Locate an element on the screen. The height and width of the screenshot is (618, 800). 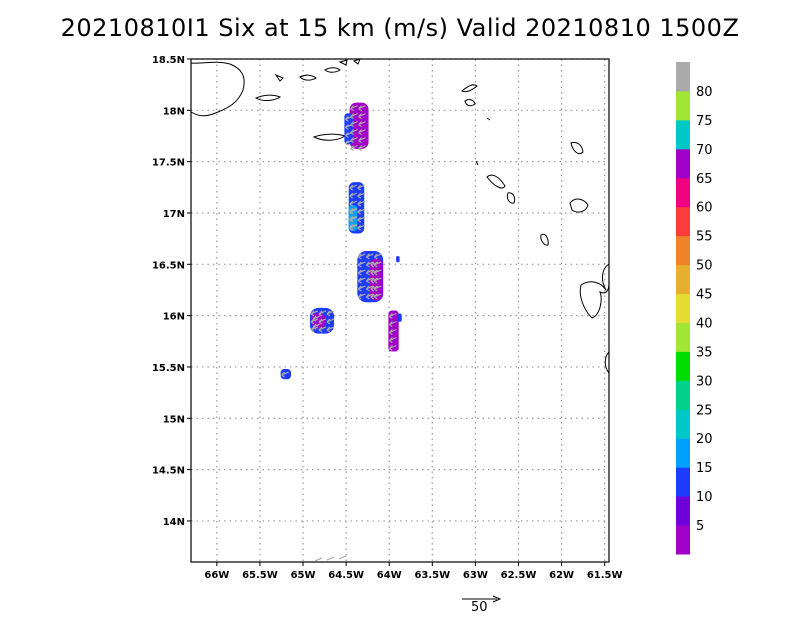
wind-speed-cell is located at coordinates (398, 259).